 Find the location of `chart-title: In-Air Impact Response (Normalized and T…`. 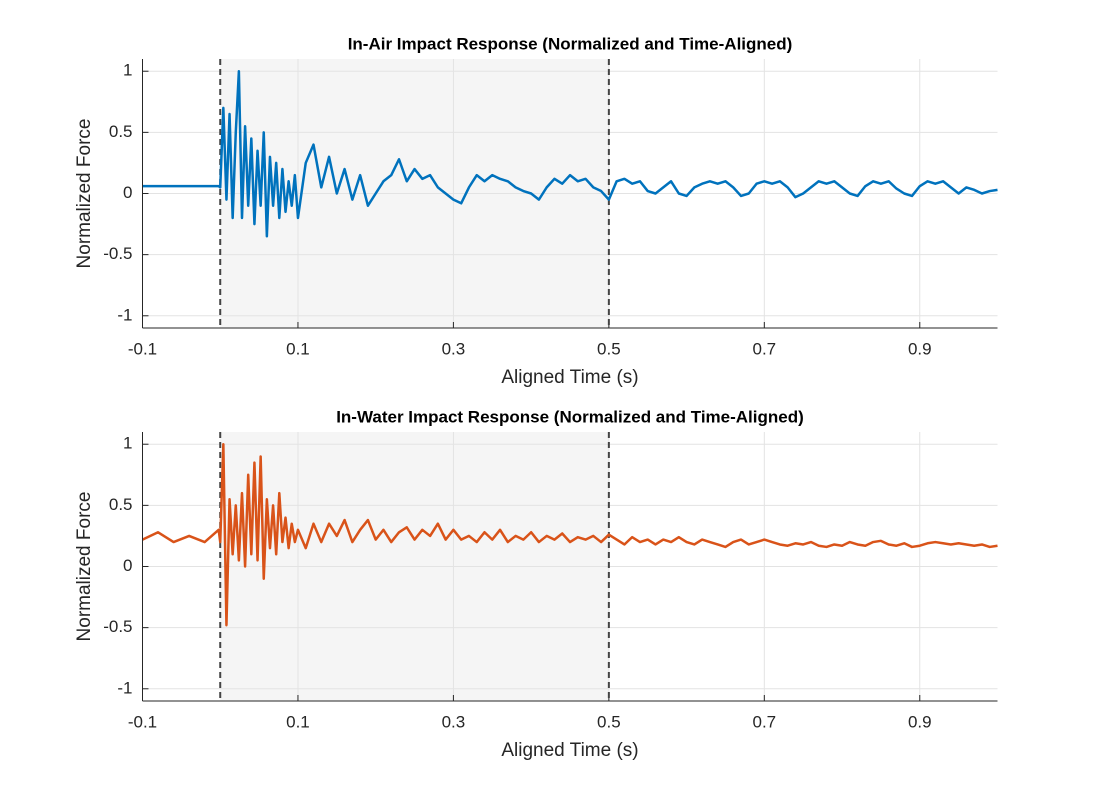

chart-title: In-Air Impact Response (Normalized and T… is located at coordinates (570, 43).